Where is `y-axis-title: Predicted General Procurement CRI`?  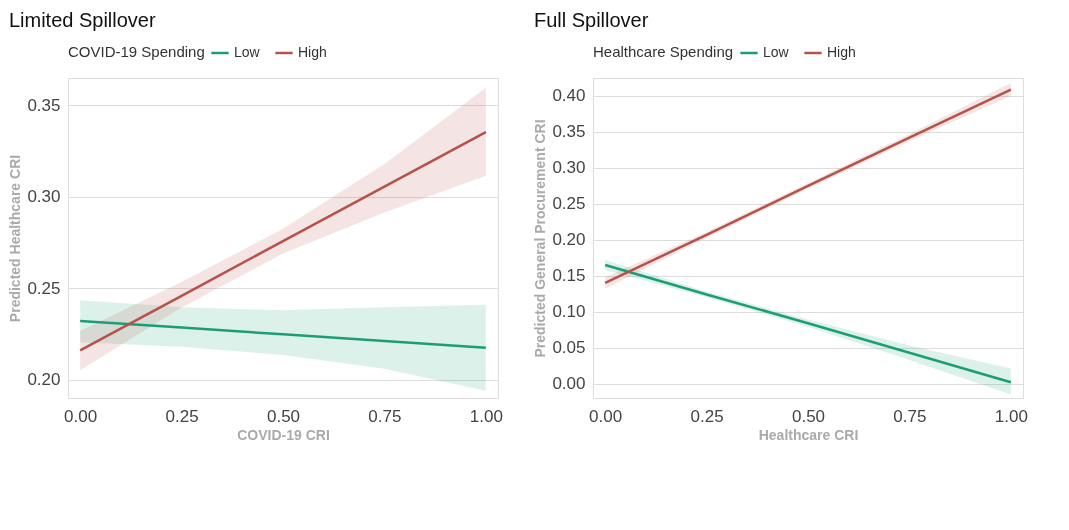
y-axis-title: Predicted General Procurement CRI is located at coordinates (540, 238).